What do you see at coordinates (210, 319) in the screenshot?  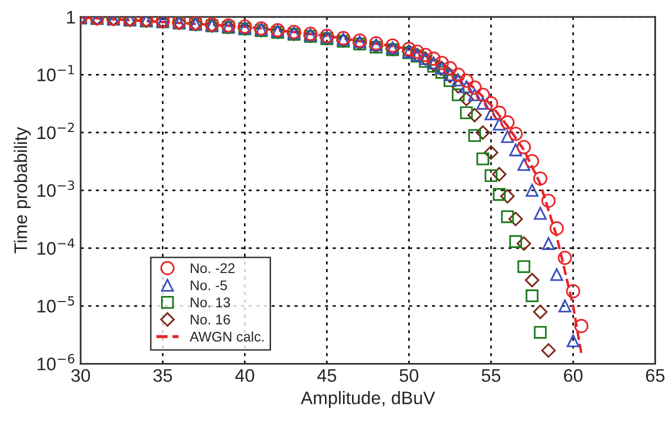 I see `legend-label: No. 16` at bounding box center [210, 319].